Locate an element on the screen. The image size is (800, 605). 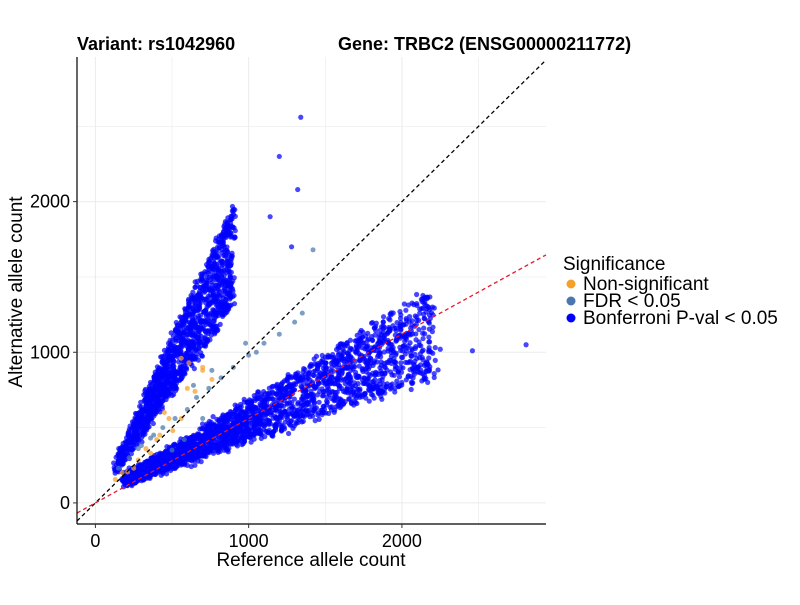
legend-key-non-significant is located at coordinates (571, 284).